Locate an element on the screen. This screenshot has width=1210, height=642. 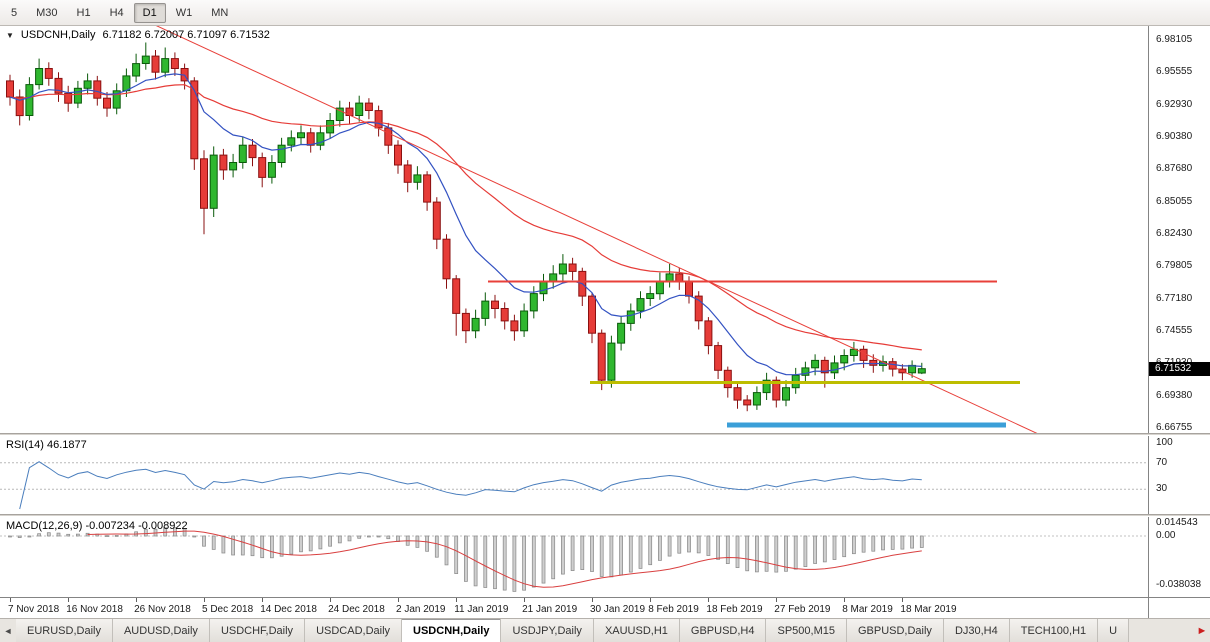
timeframe-button-w1: W1 is located at coordinates (184, 12).